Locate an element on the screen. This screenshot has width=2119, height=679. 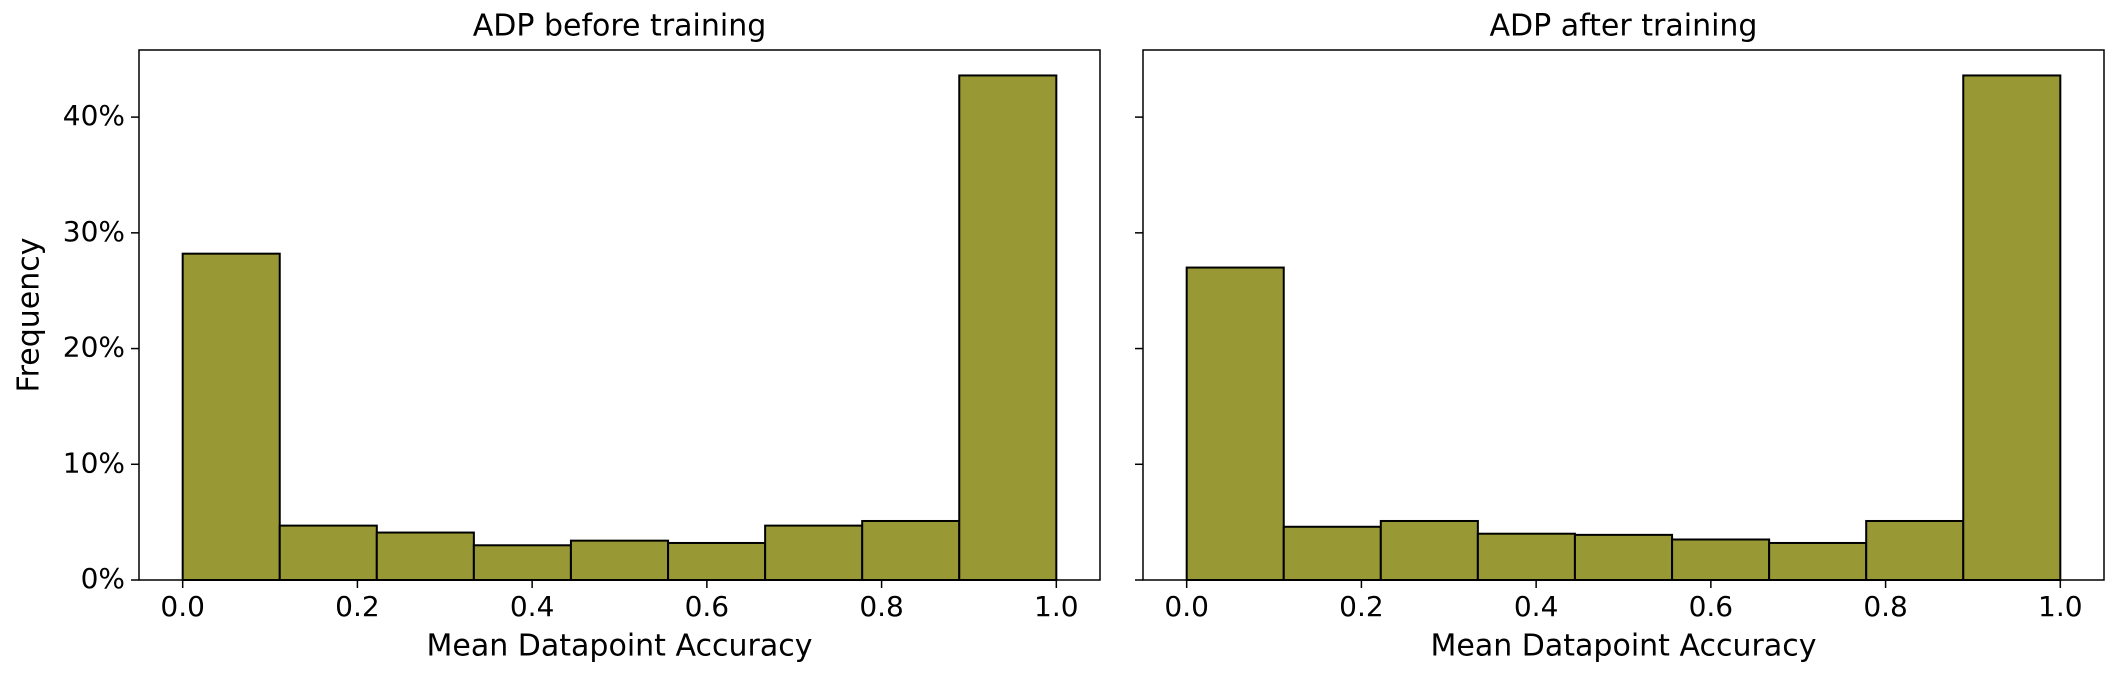
y-tick-label: 40% is located at coordinates (94, 115).